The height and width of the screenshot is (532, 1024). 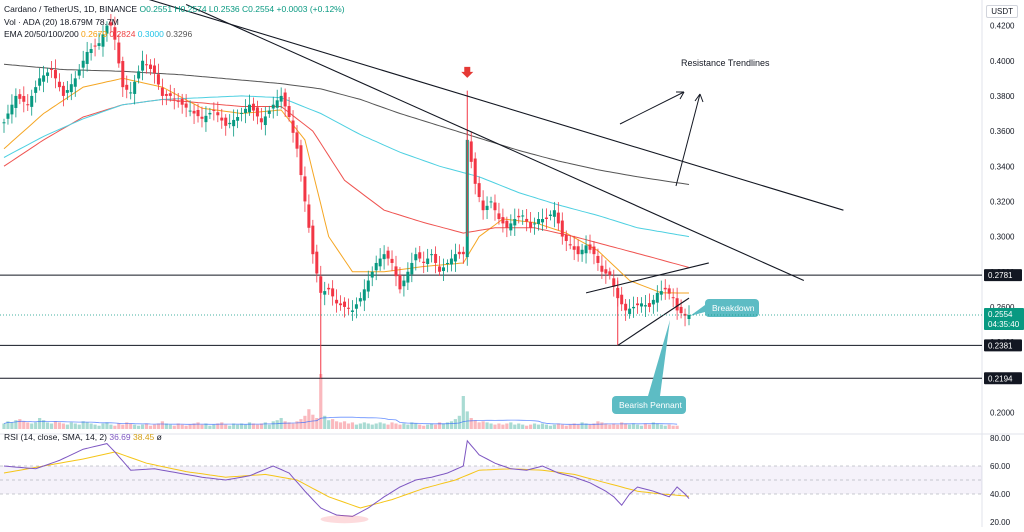 I want to click on level-label: 0.2381, so click(x=1000, y=345).